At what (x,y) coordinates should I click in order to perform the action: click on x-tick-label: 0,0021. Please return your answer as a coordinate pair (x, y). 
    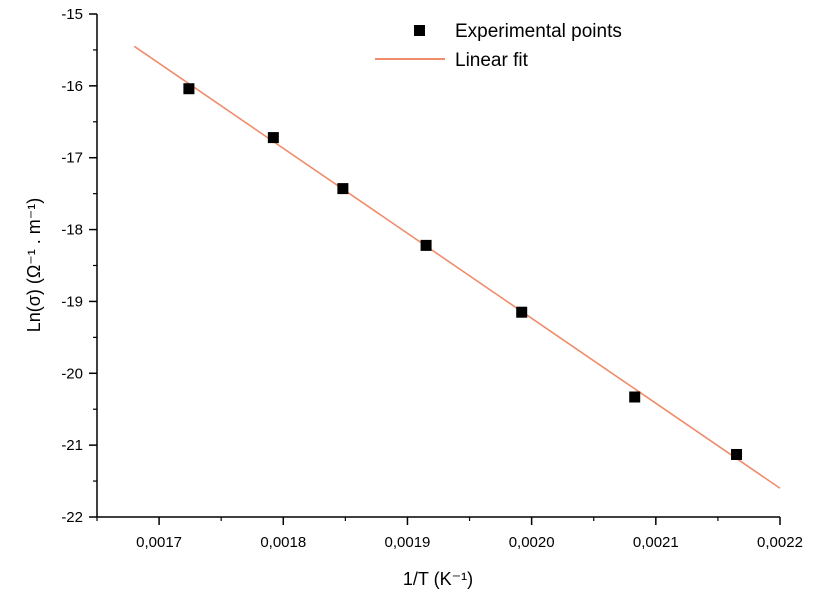
    Looking at the image, I should click on (656, 542).